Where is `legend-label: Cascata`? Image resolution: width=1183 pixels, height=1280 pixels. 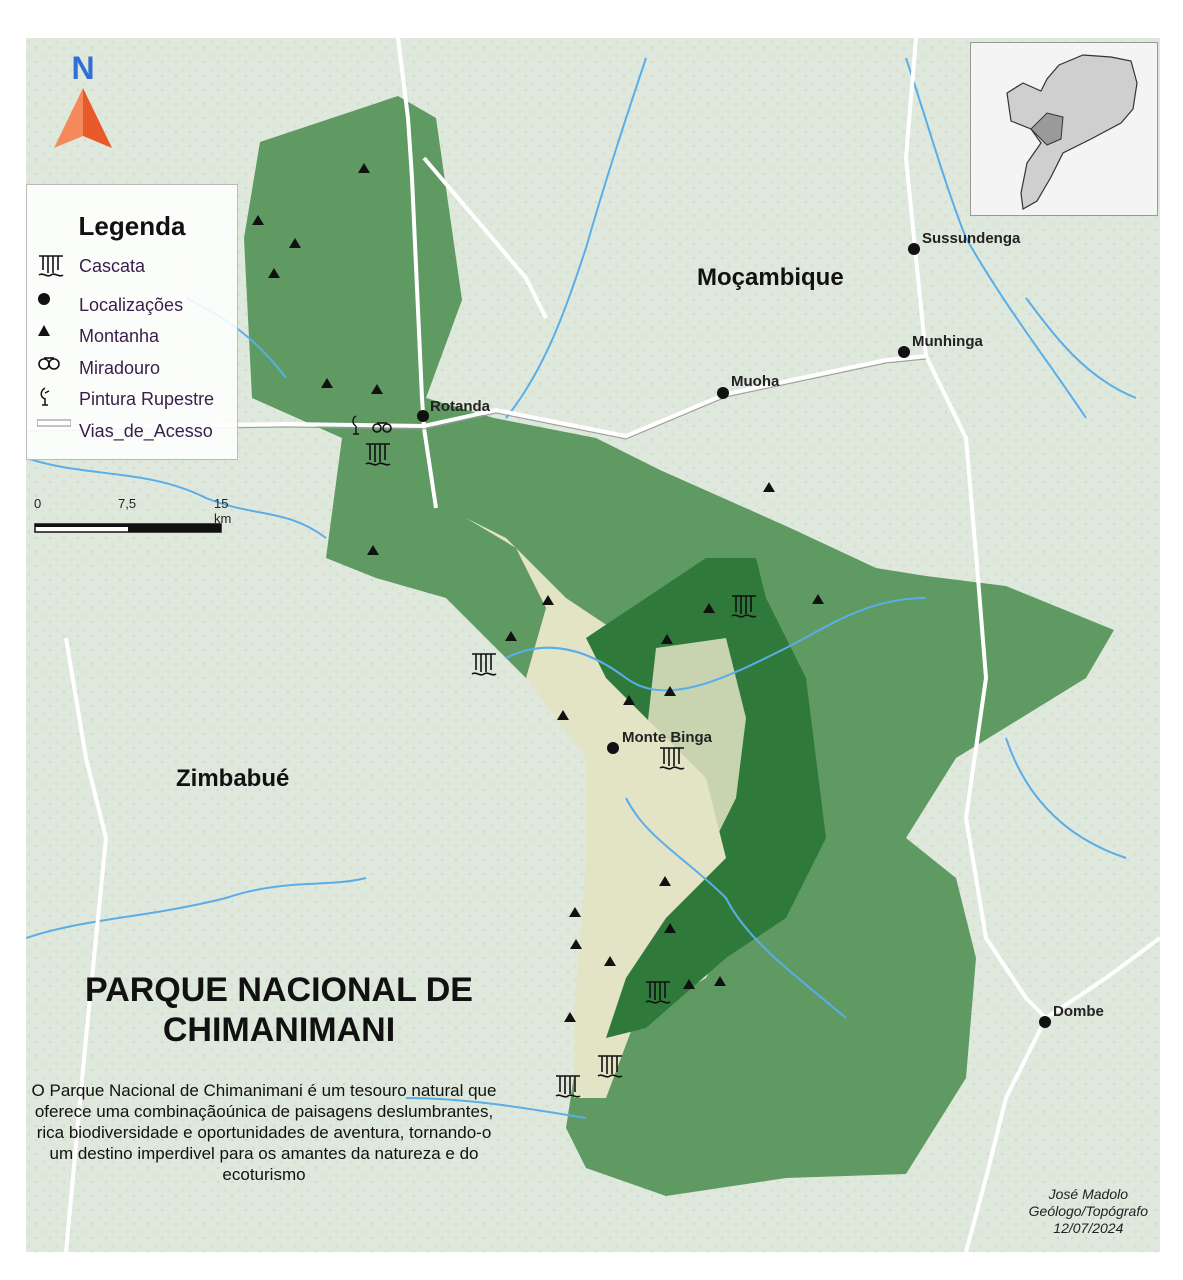
legend-label: Cascata is located at coordinates (112, 265).